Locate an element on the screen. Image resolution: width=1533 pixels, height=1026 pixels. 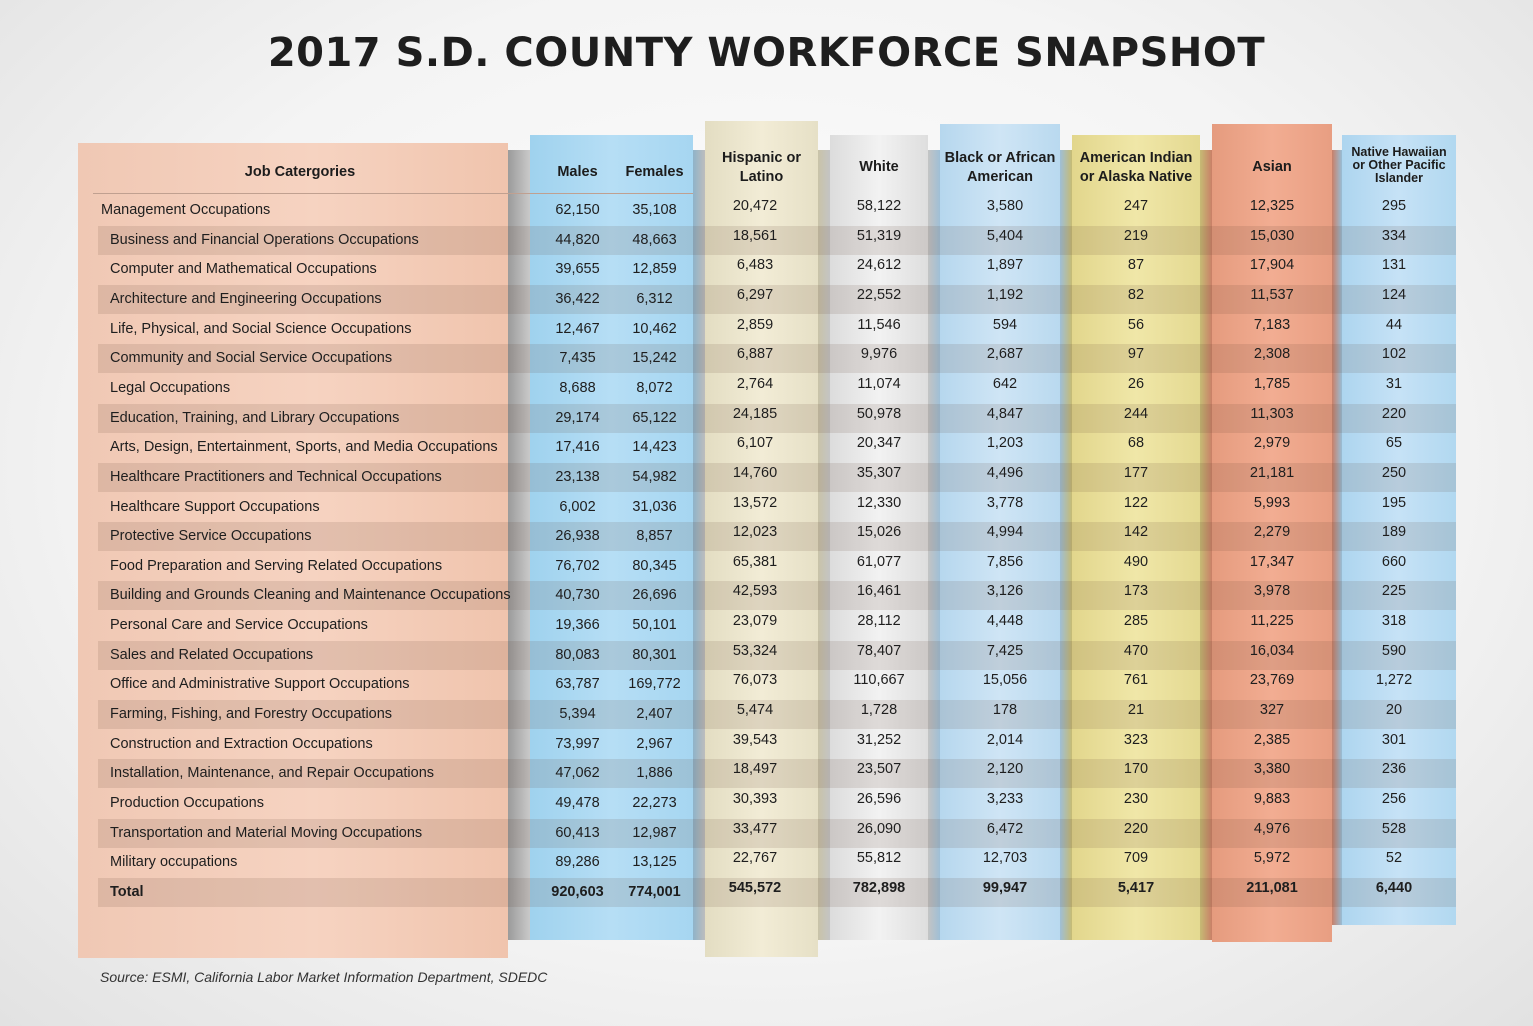
cell-black: 15,056 is located at coordinates (1005, 680).